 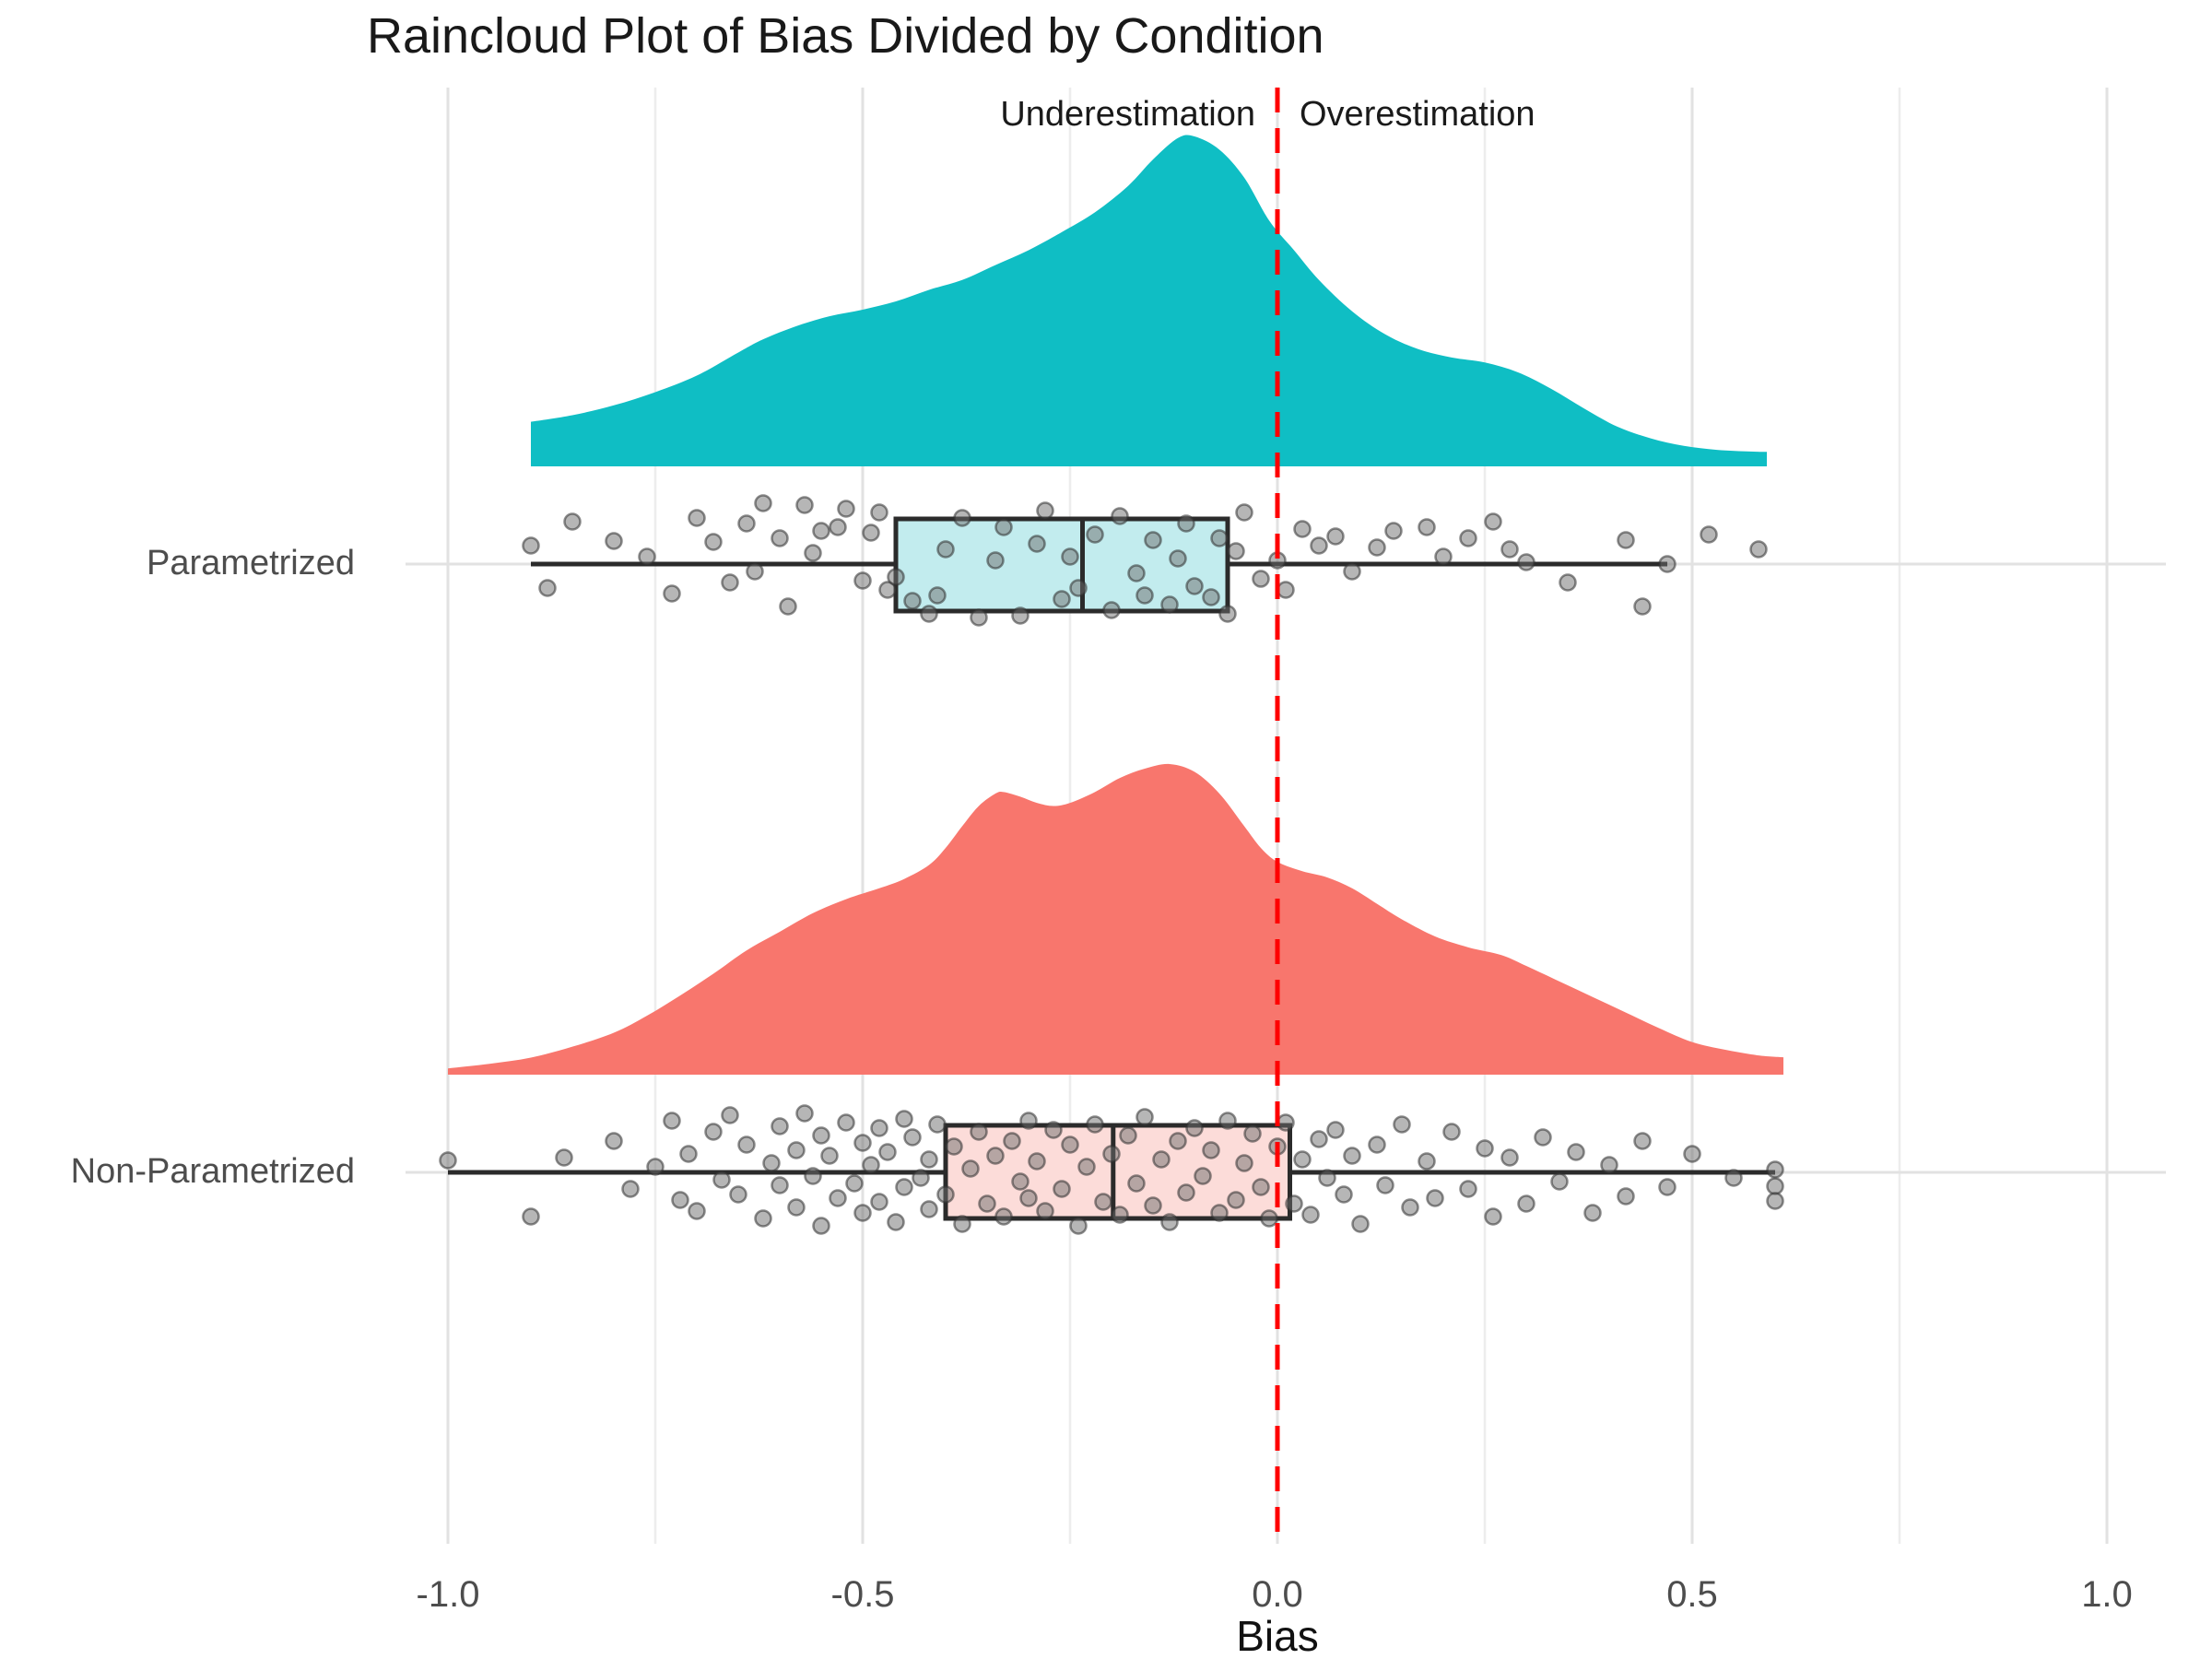 I want to click on x-tick-label: 1.0, so click(x=2107, y=1594).